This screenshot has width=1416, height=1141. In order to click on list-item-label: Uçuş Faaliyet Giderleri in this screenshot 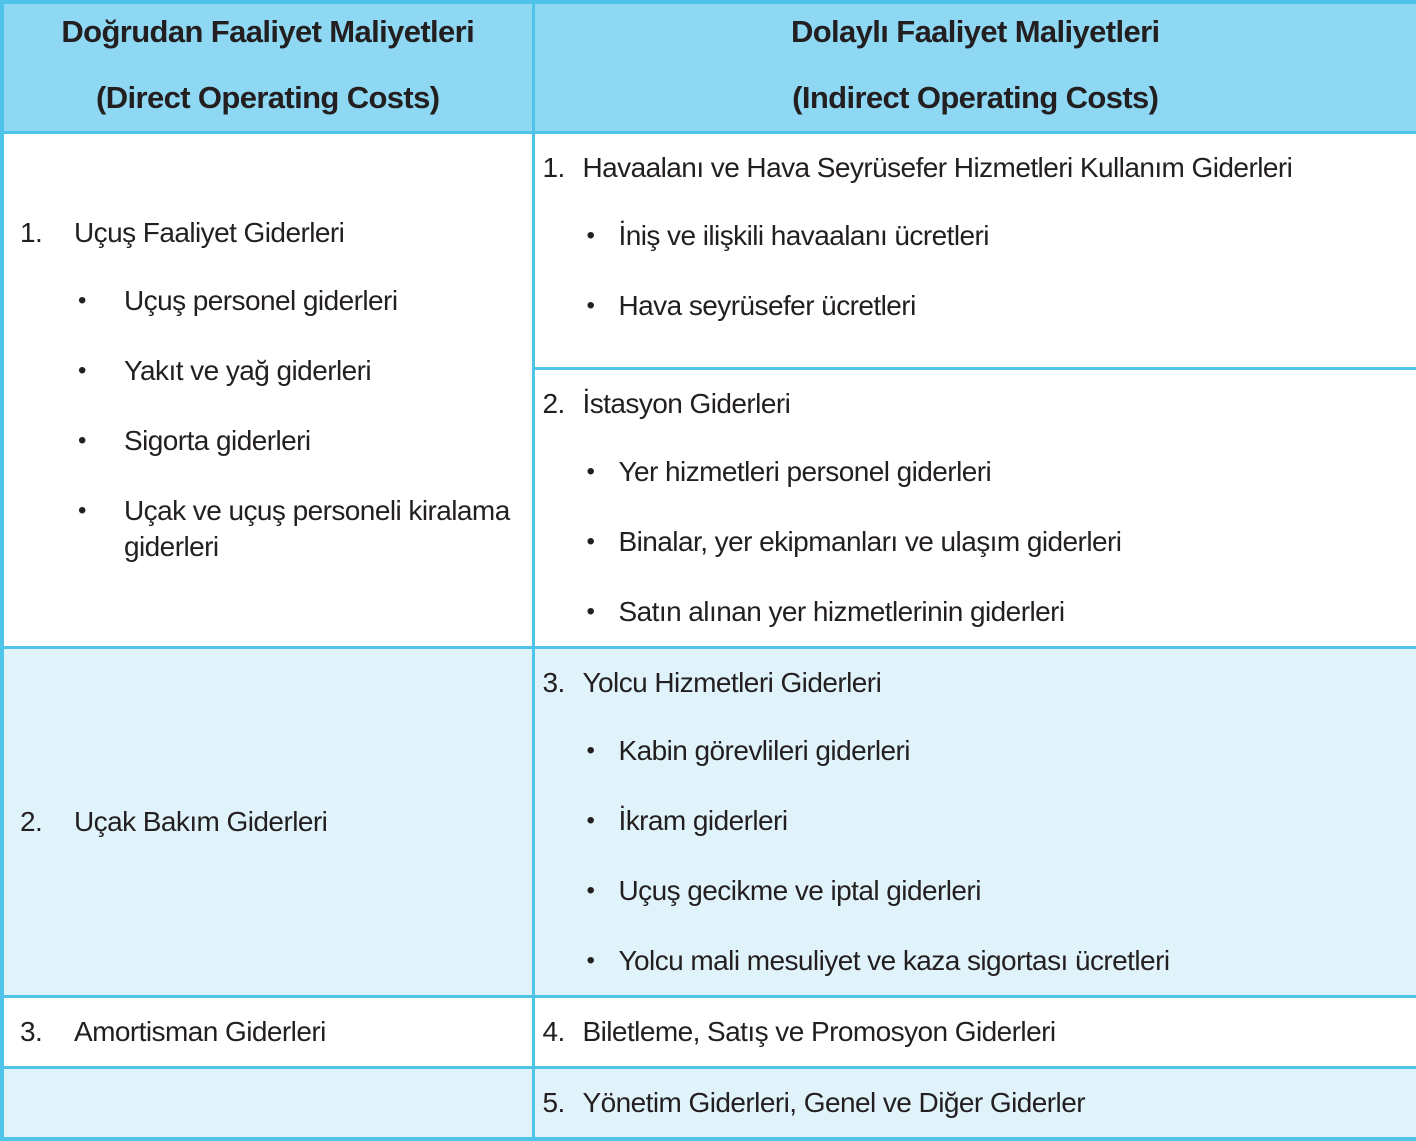, I will do `click(298, 233)`.